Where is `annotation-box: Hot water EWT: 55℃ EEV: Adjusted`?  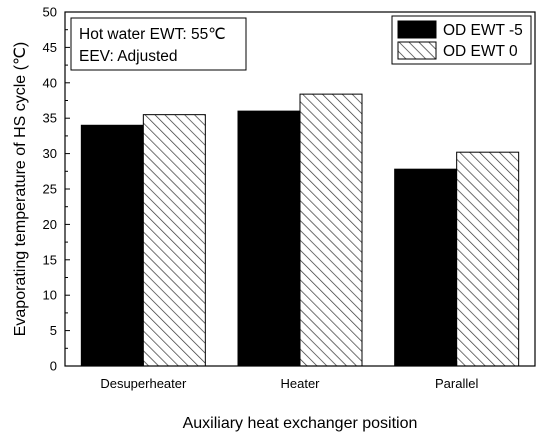 annotation-box: Hot water EWT: 55℃ EEV: Adjusted is located at coordinates (158, 44).